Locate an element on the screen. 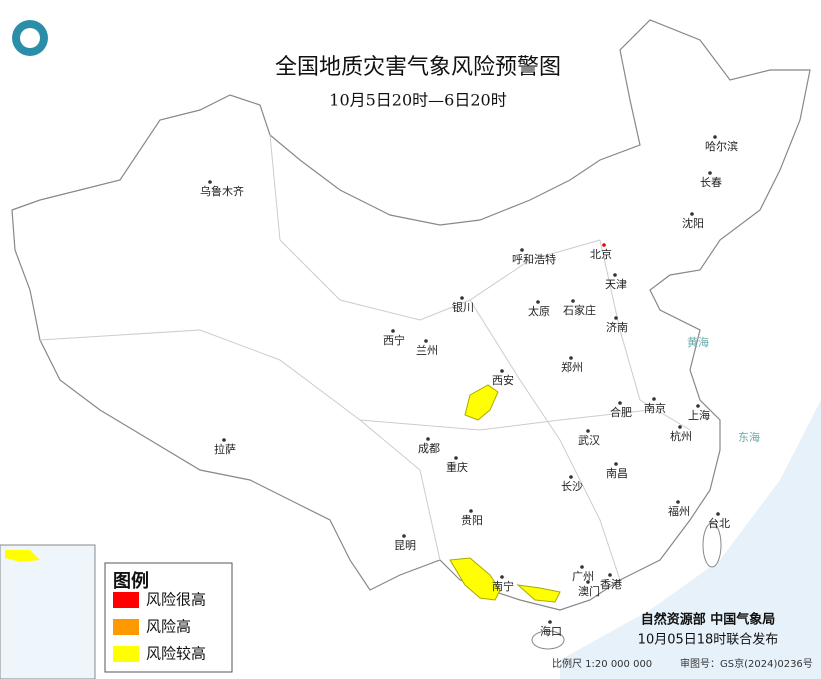 Image resolution: width=821 pixels, height=679 pixels. inset-map is located at coordinates (48, 611).